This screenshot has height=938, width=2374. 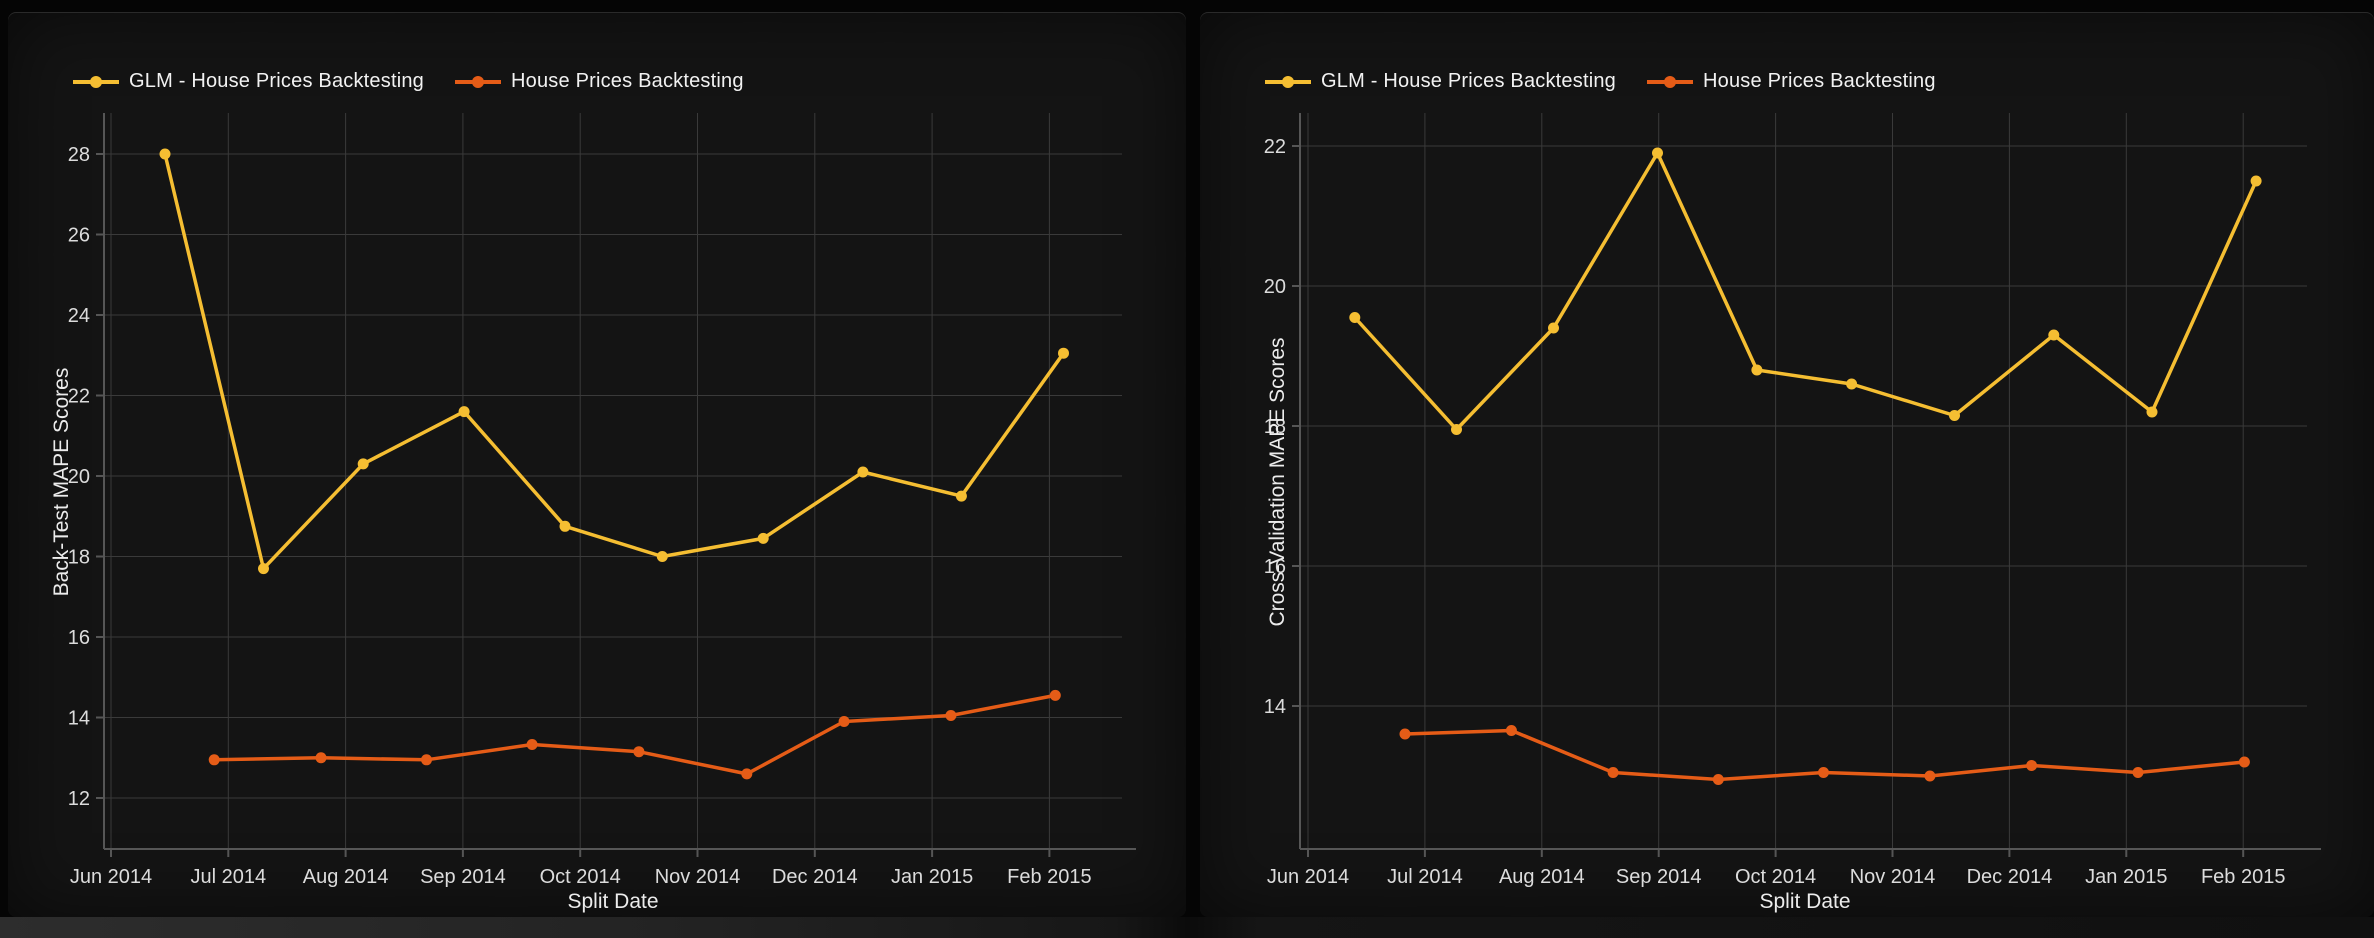 What do you see at coordinates (79, 155) in the screenshot?
I see `svg-text: 28` at bounding box center [79, 155].